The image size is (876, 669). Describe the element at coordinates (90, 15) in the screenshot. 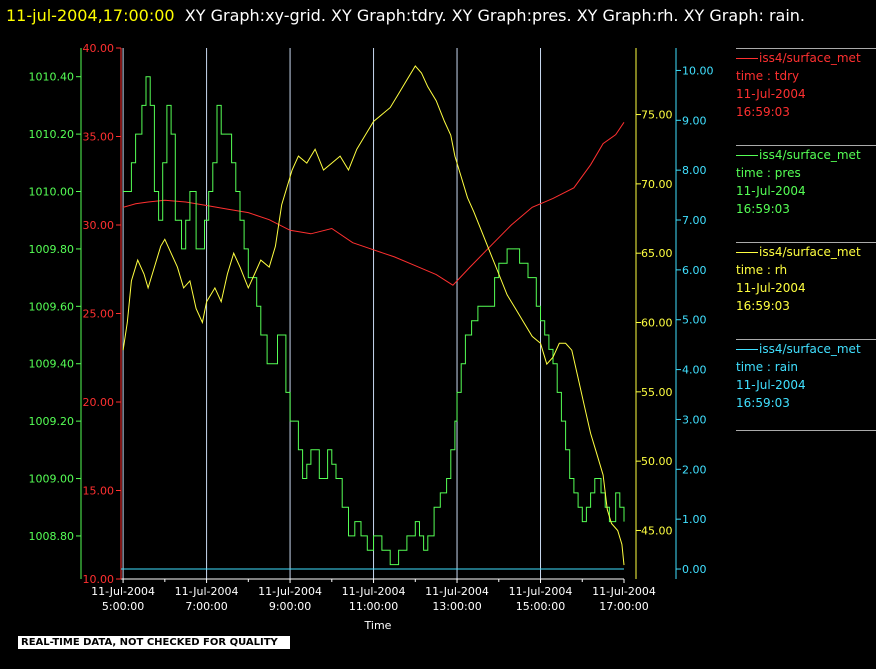

I see `timestamp: 11-jul-2004,17:00:00` at that location.